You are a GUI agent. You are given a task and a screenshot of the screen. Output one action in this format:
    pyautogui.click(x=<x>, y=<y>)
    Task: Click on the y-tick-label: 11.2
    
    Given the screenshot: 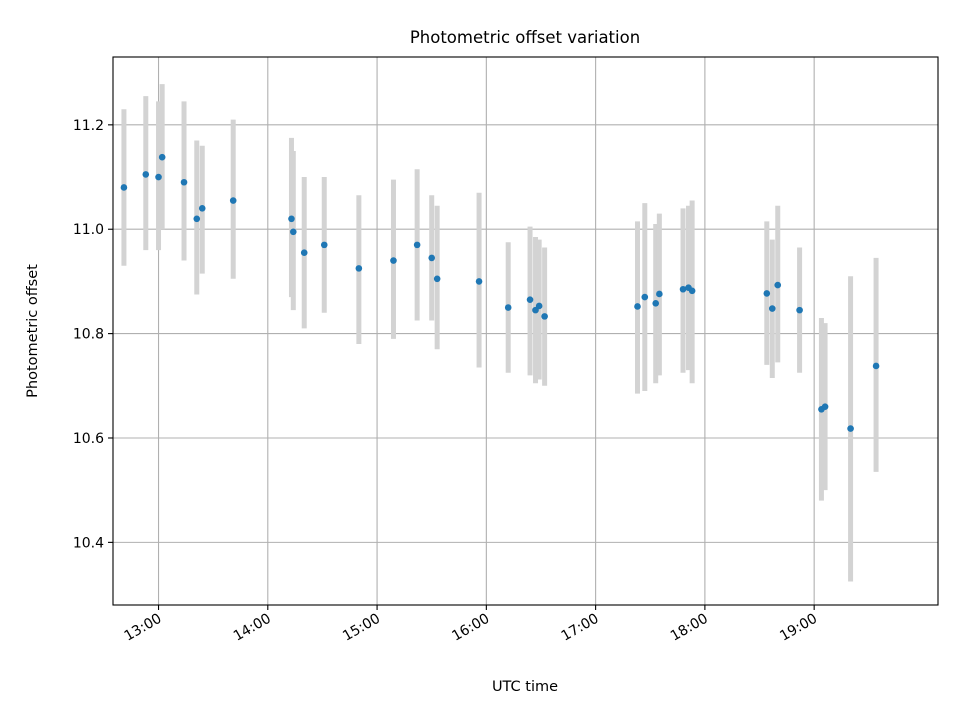 What is the action you would take?
    pyautogui.click(x=88, y=126)
    